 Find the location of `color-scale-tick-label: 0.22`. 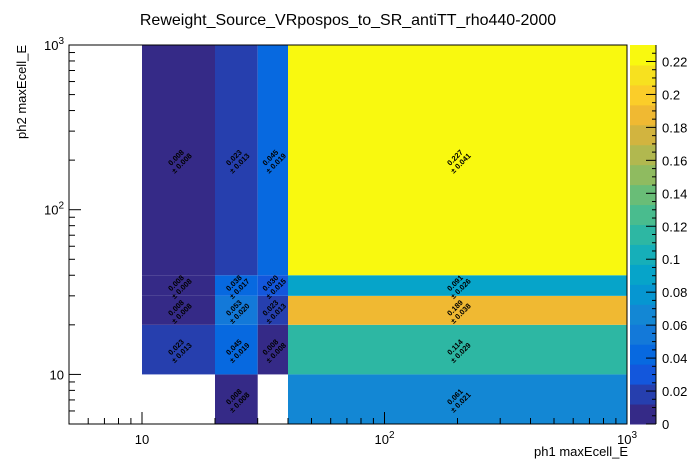

color-scale-tick-label: 0.22 is located at coordinates (674, 61).